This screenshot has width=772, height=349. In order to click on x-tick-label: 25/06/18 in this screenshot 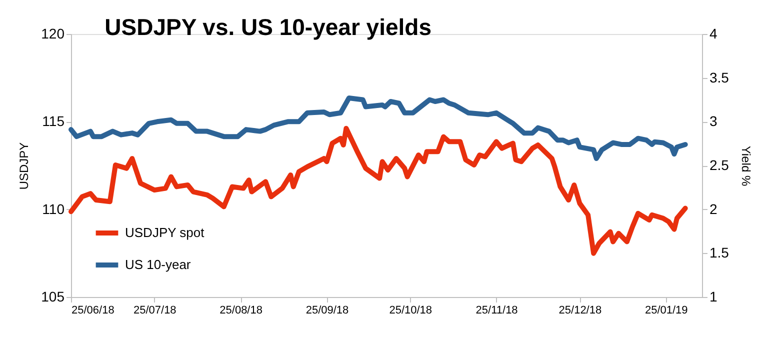, I will do `click(93, 310)`.